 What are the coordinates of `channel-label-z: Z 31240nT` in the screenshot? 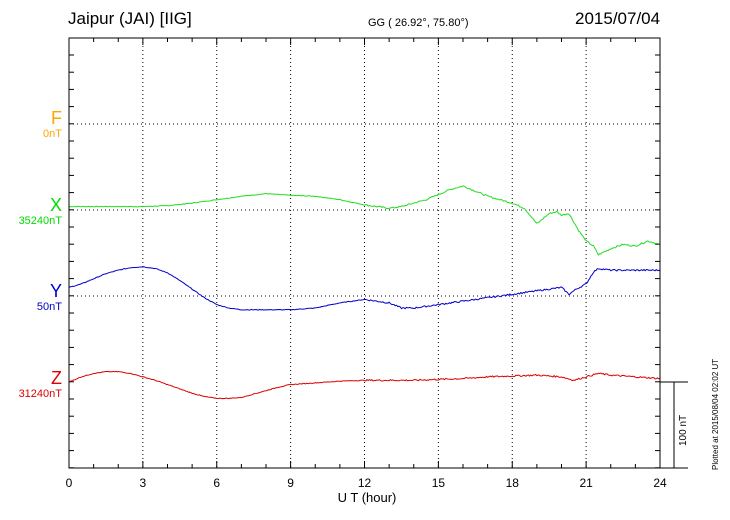 It's located at (40, 384).